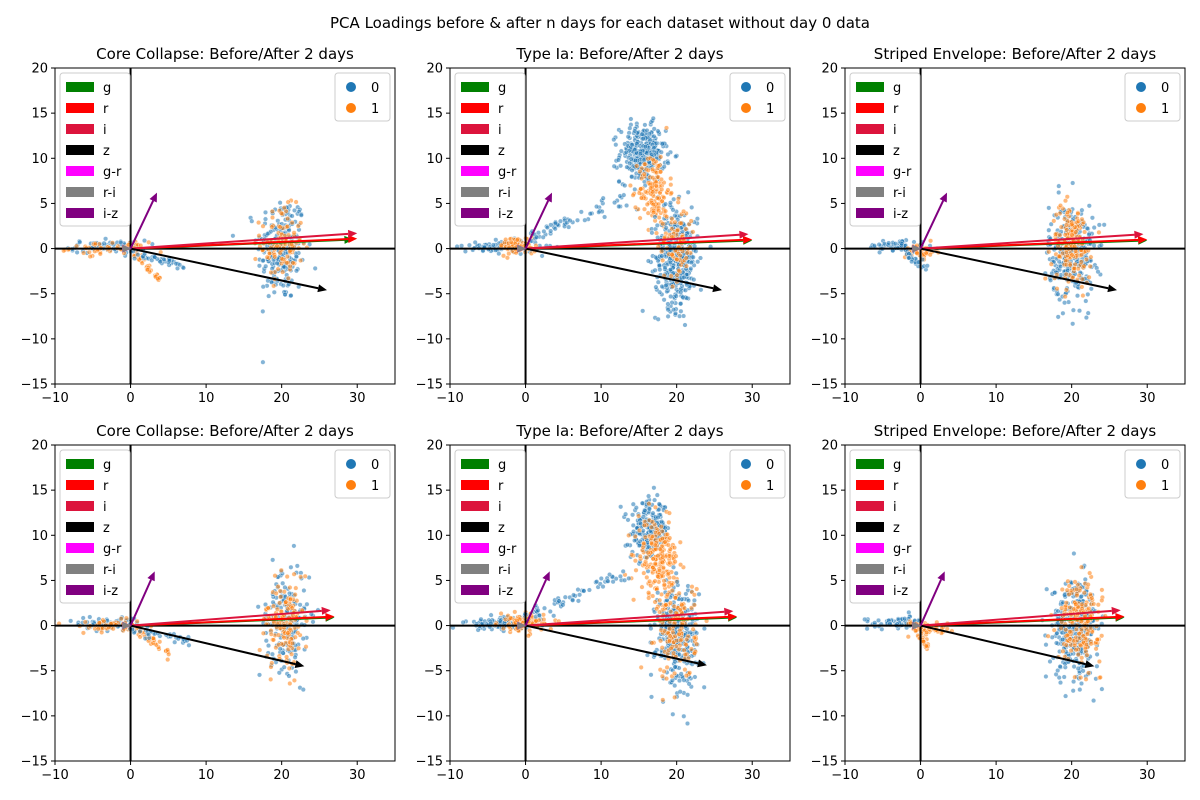 Image resolution: width=1200 pixels, height=800 pixels. I want to click on y-tick-label: 5, so click(439, 581).